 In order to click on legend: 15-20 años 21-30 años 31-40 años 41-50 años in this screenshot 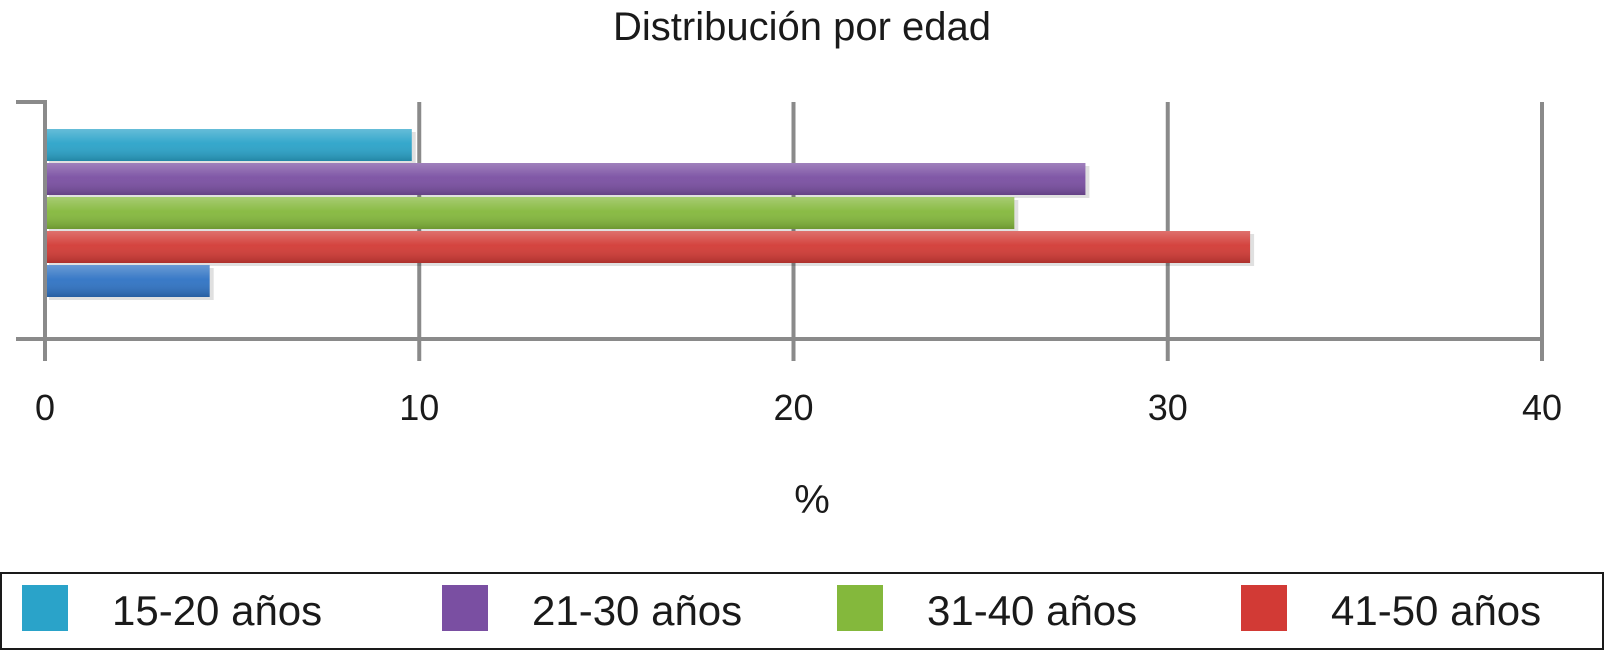, I will do `click(781, 609)`.